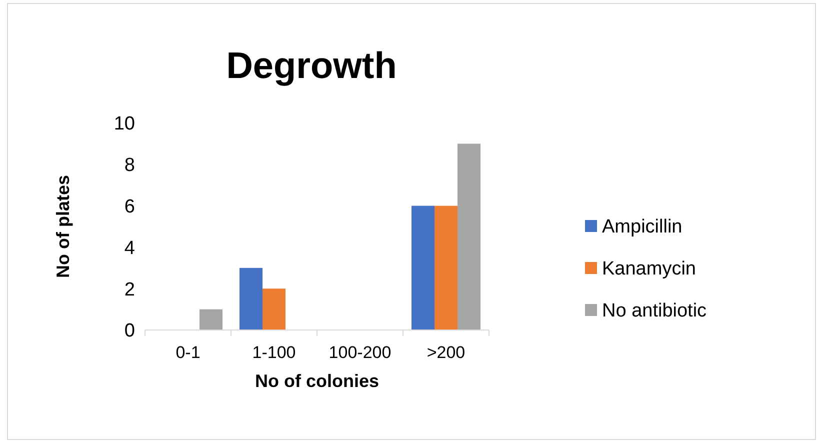 The width and height of the screenshot is (823, 448). Describe the element at coordinates (446, 352) in the screenshot. I see `x-tick-label: >200` at that location.